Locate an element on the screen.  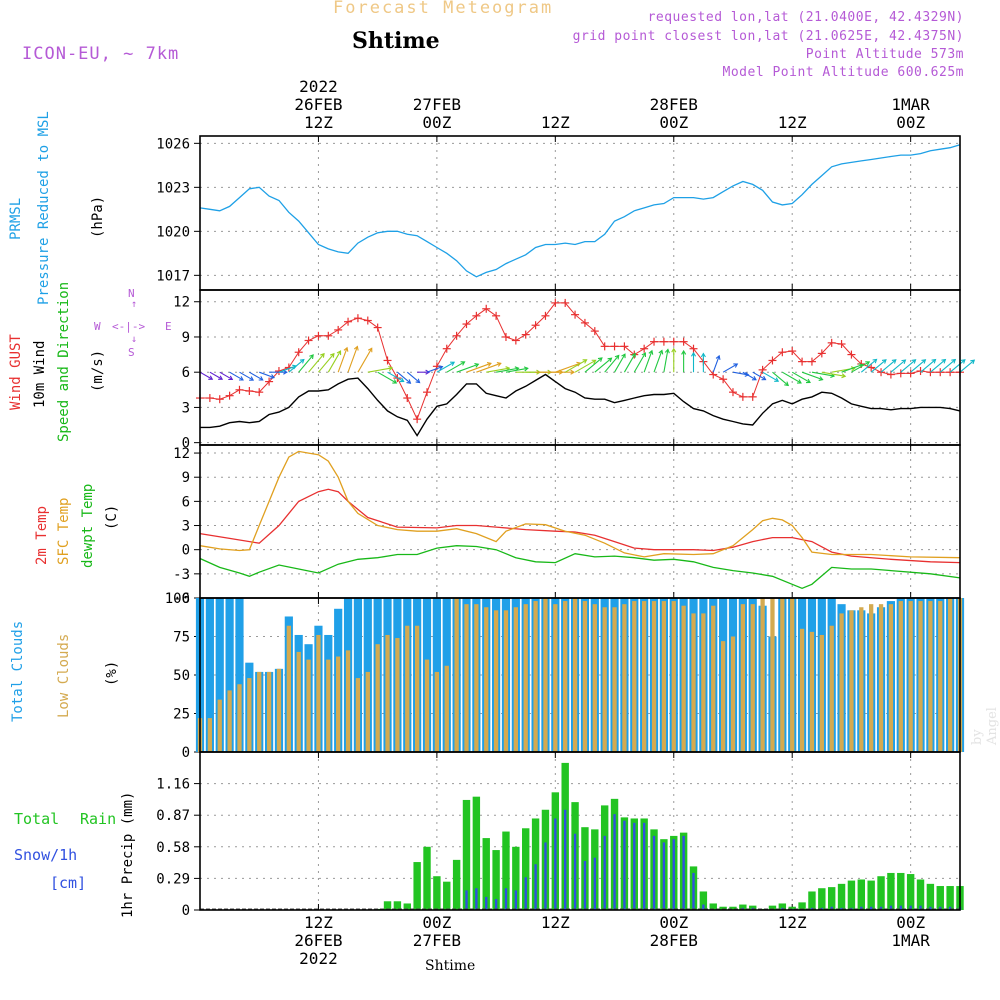
bottom-hour-label: 12Z is located at coordinates (792, 922).